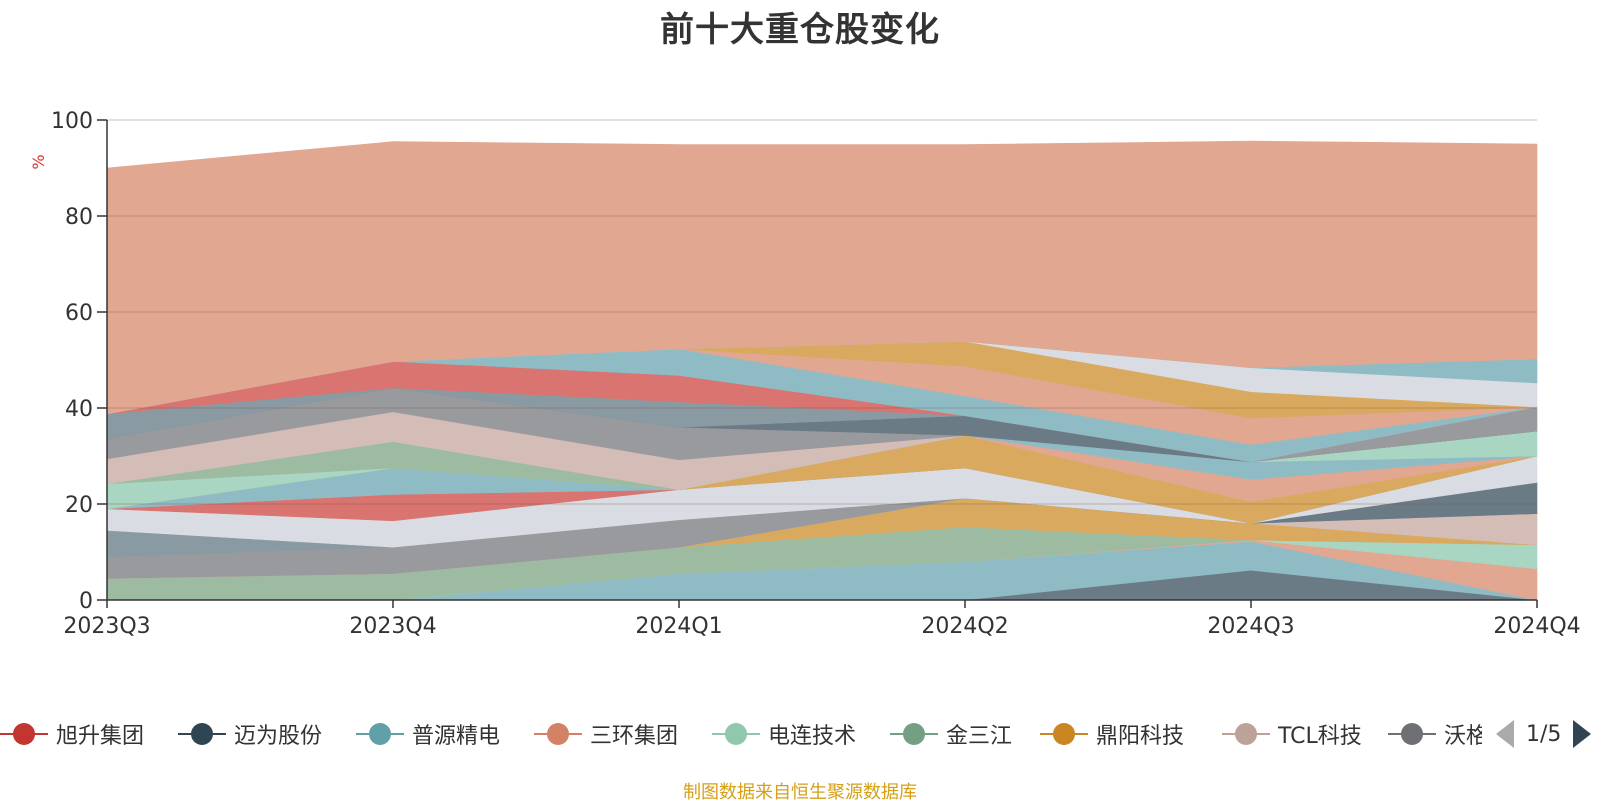 The height and width of the screenshot is (804, 1600). I want to click on legend-item-3: 三环集团, so click(606, 734).